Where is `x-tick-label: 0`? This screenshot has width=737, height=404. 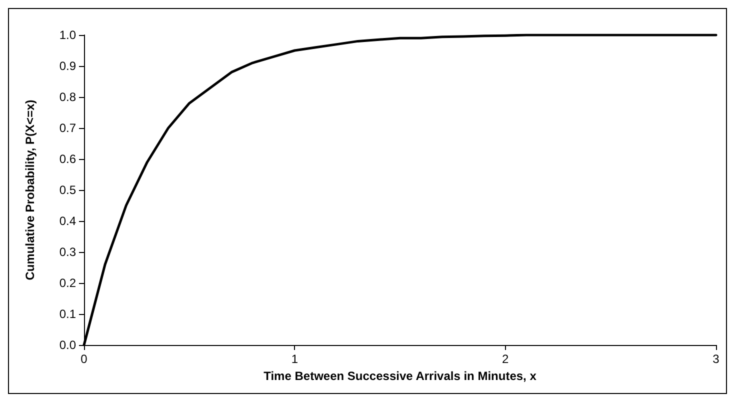 x-tick-label: 0 is located at coordinates (84, 359).